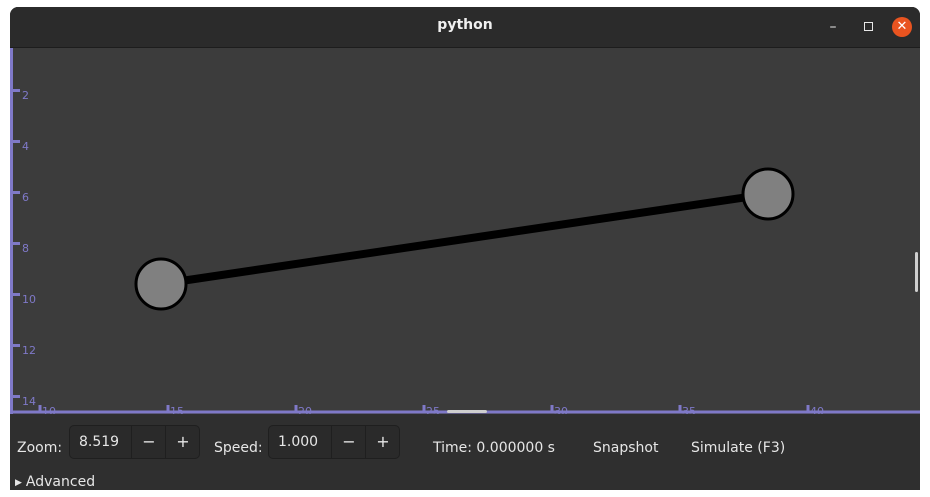  I want to click on x-tick-label: 25, so click(433, 409).